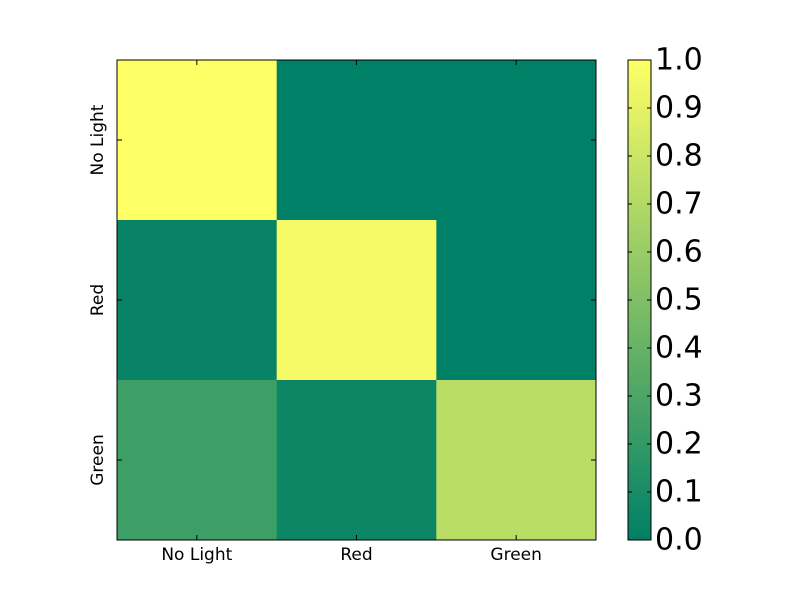 The height and width of the screenshot is (600, 800). What do you see at coordinates (98, 459) in the screenshot?
I see `y-tick-label: Green` at bounding box center [98, 459].